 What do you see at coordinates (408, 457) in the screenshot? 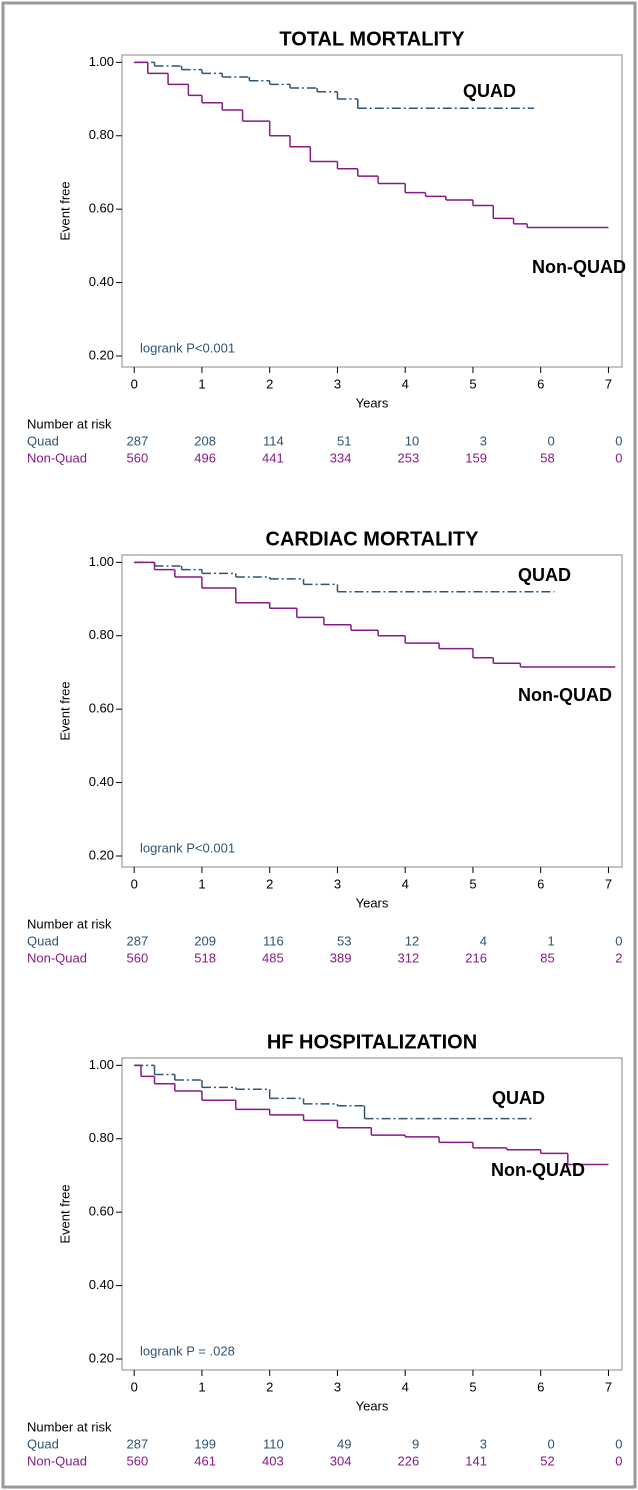
I see `risk-count: 253` at bounding box center [408, 457].